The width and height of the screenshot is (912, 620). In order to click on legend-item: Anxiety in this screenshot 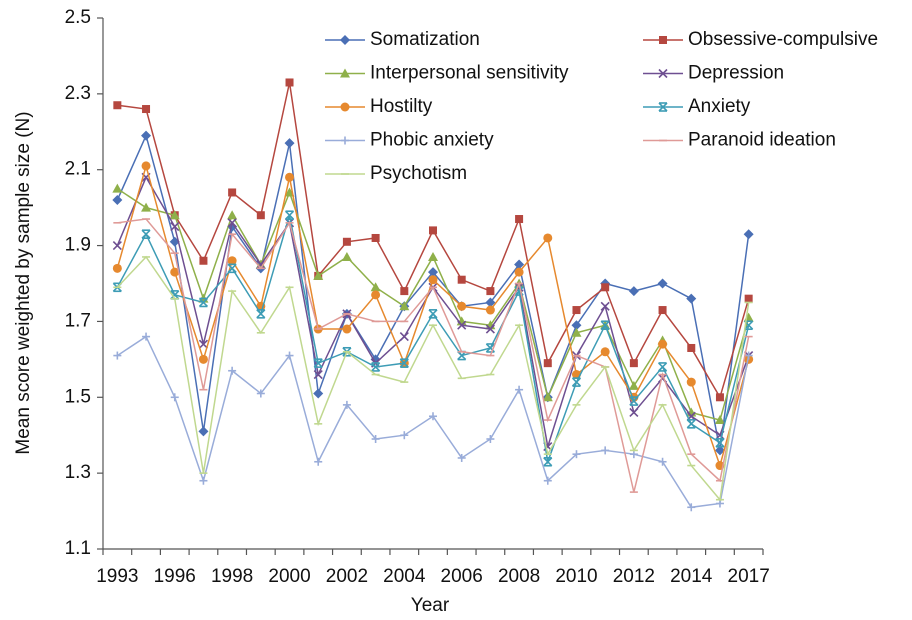, I will do `click(697, 106)`.